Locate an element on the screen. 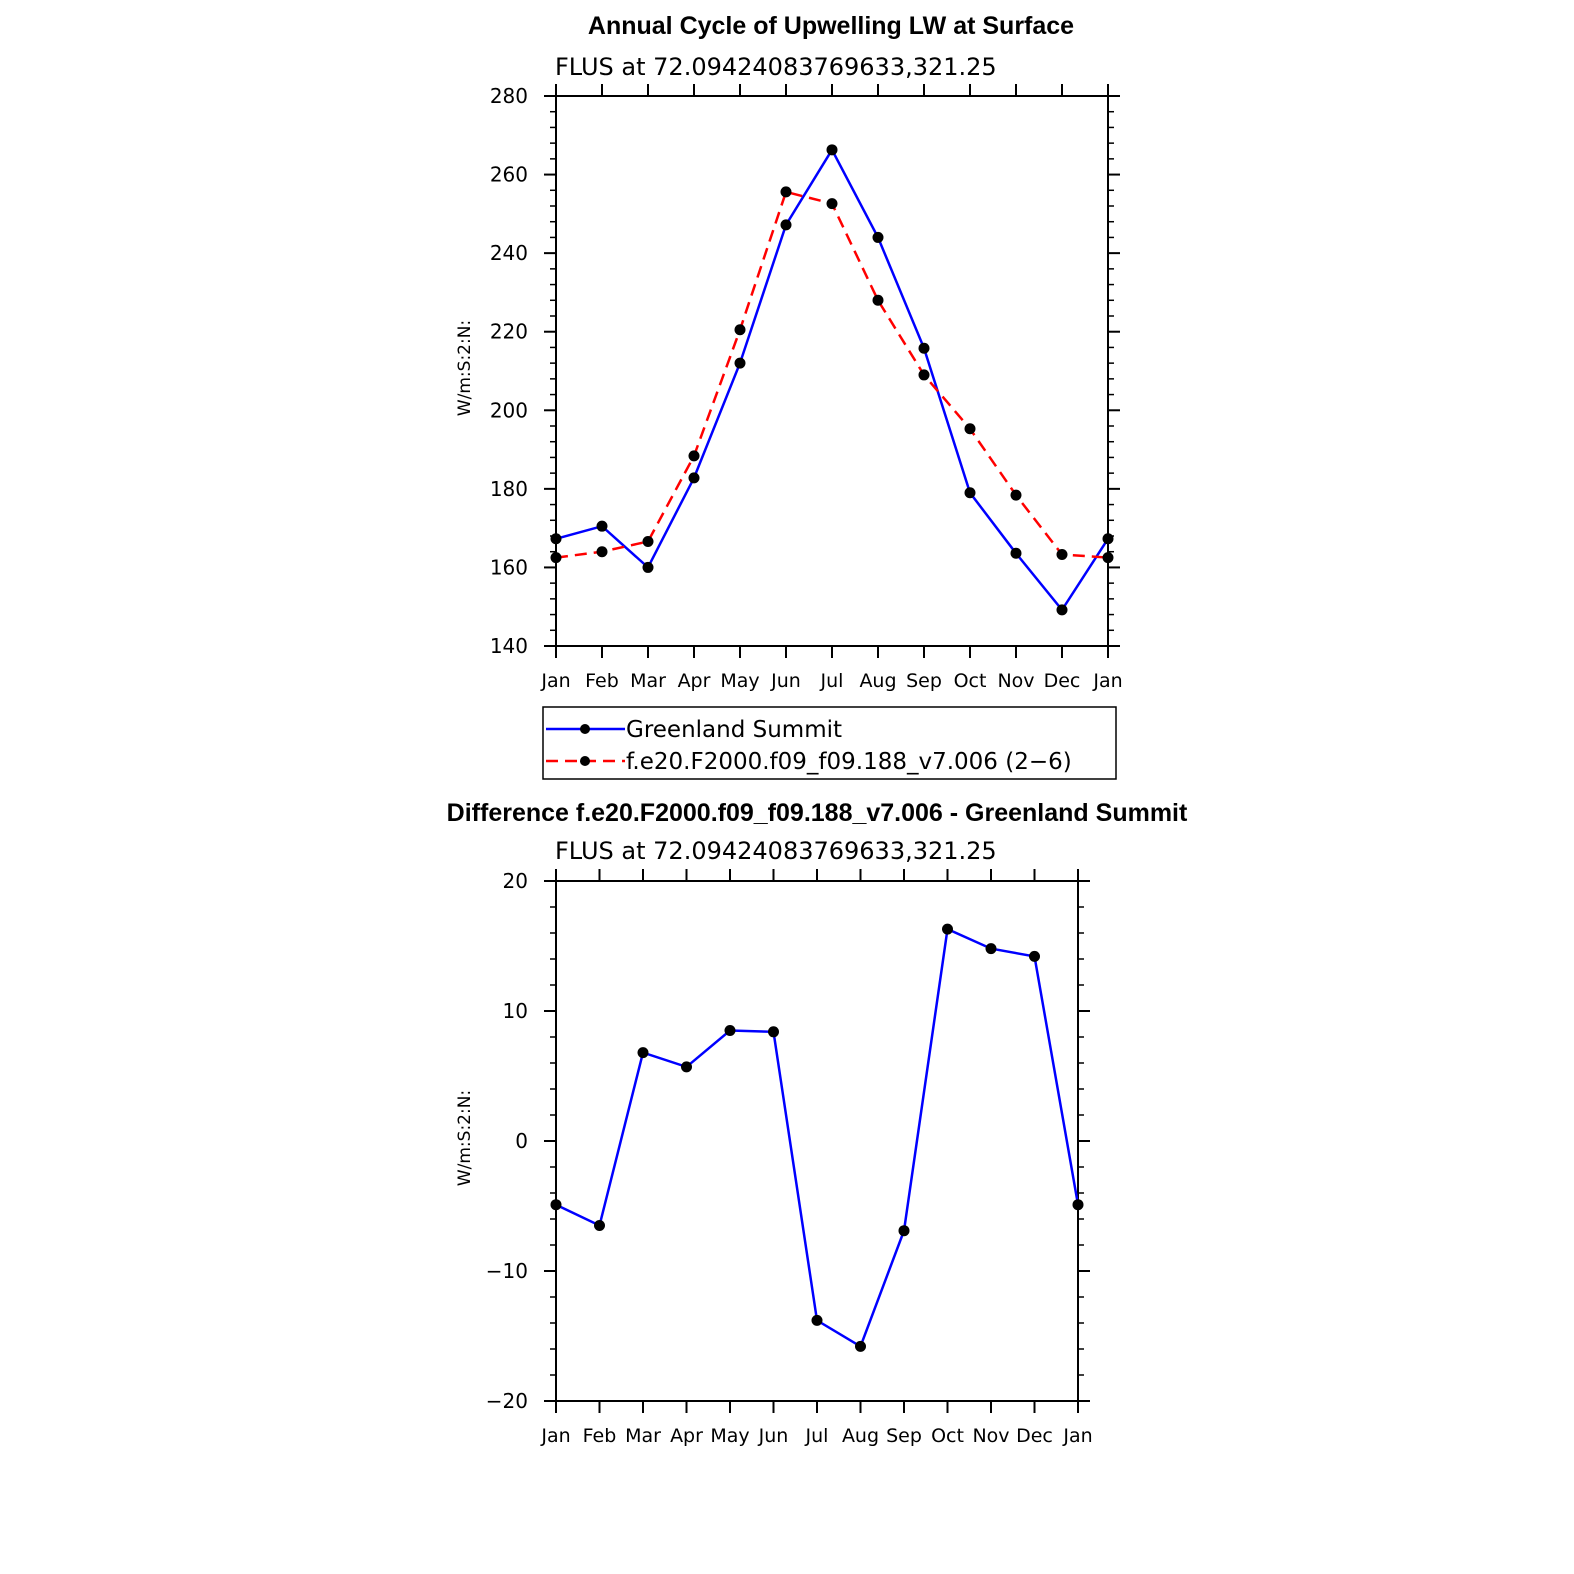  y-tick-label: 260 is located at coordinates (509, 175).